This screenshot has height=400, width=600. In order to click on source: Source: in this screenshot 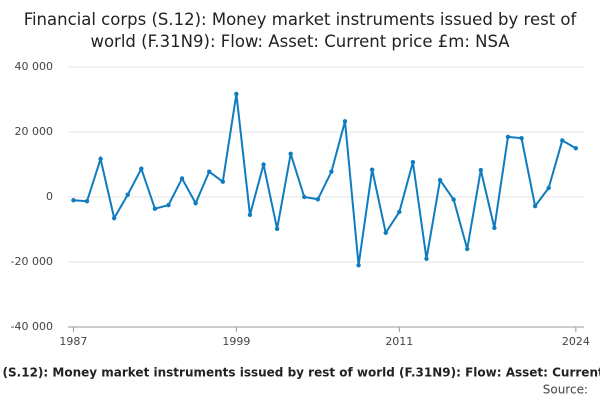, I will do `click(565, 390)`.